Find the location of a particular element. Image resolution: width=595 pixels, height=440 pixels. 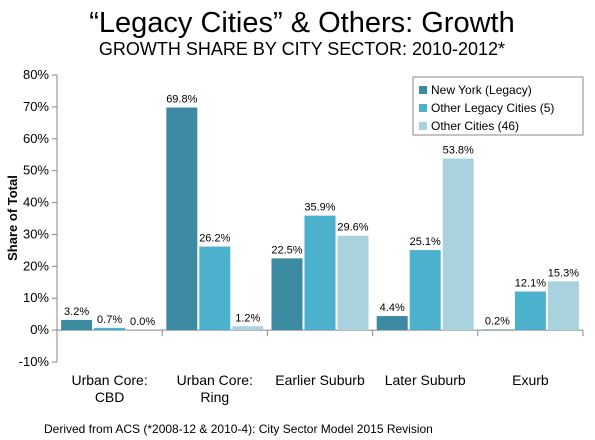

y-tick-label: 50% is located at coordinates (36, 170).